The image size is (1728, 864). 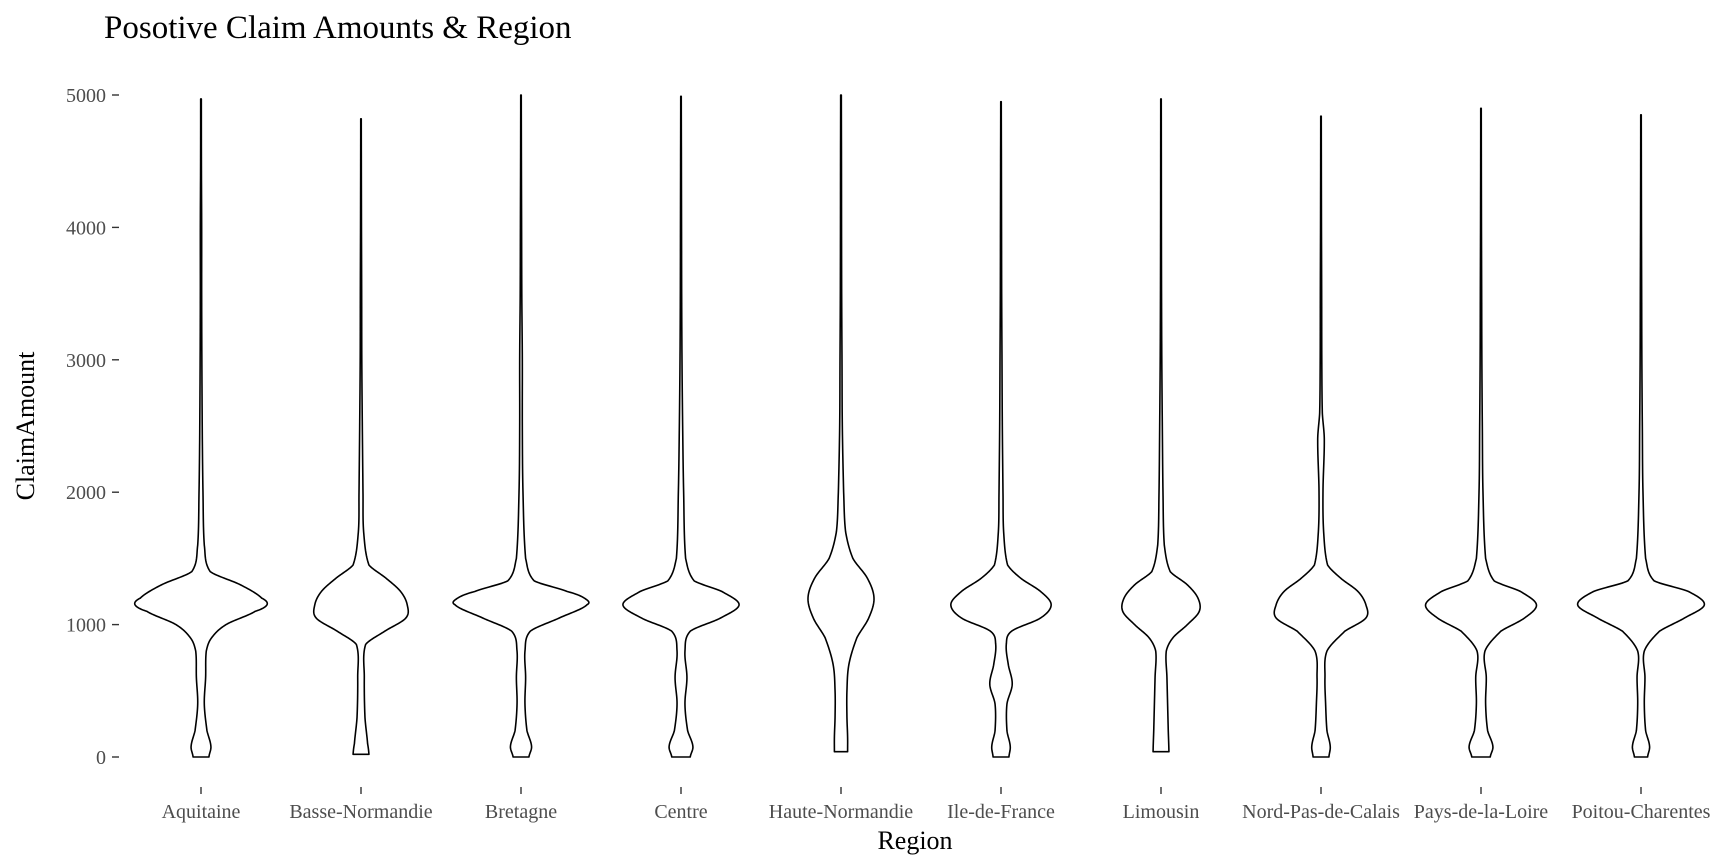 I want to click on y-axis: 0 1000 2000 3000 4000 5000, so click(x=92, y=427).